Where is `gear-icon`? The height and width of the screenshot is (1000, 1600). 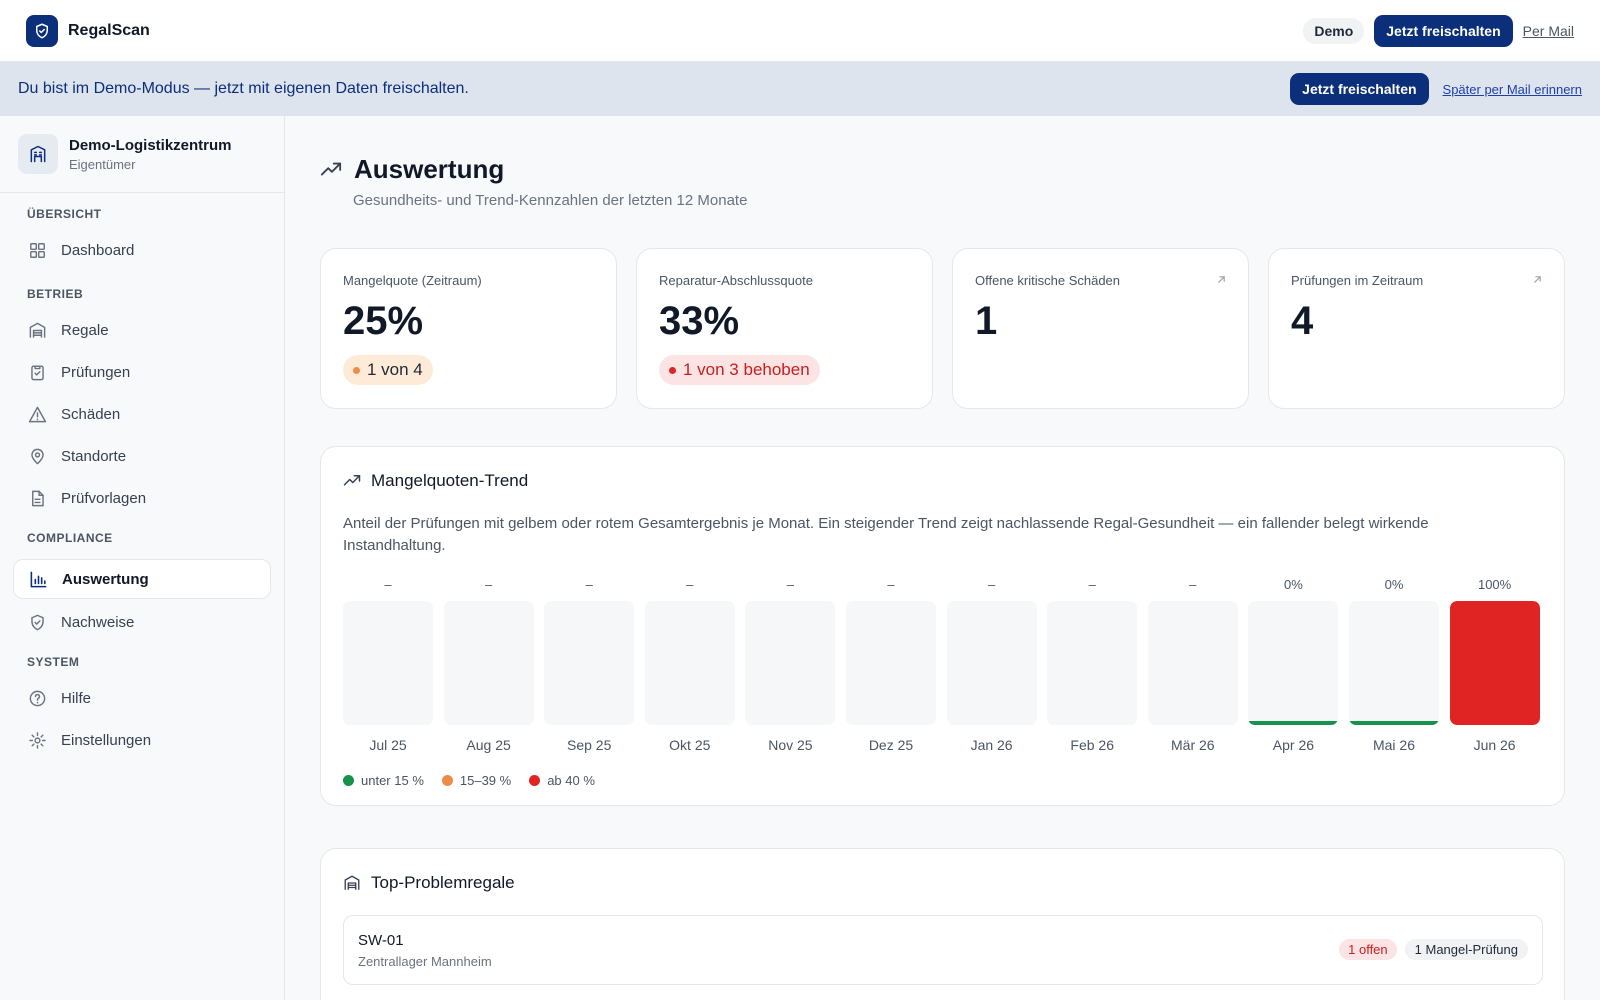 gear-icon is located at coordinates (37, 740).